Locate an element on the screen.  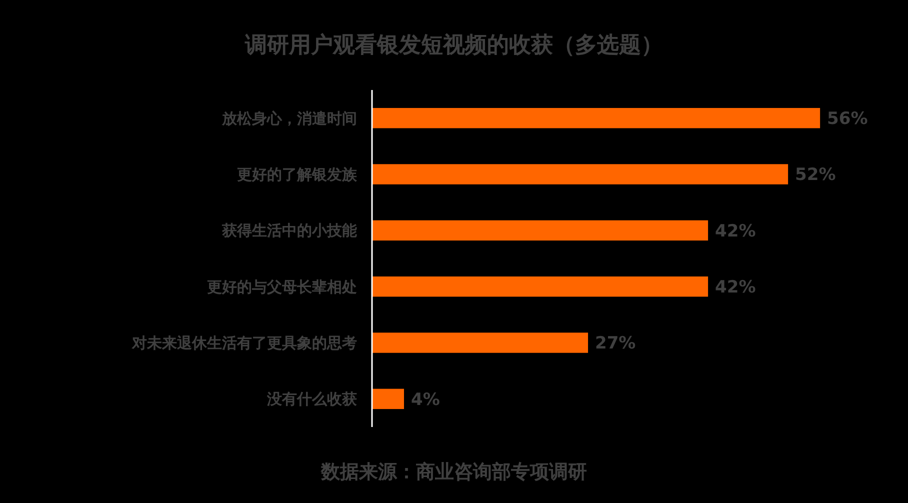
data-label: 4% is located at coordinates (425, 400).